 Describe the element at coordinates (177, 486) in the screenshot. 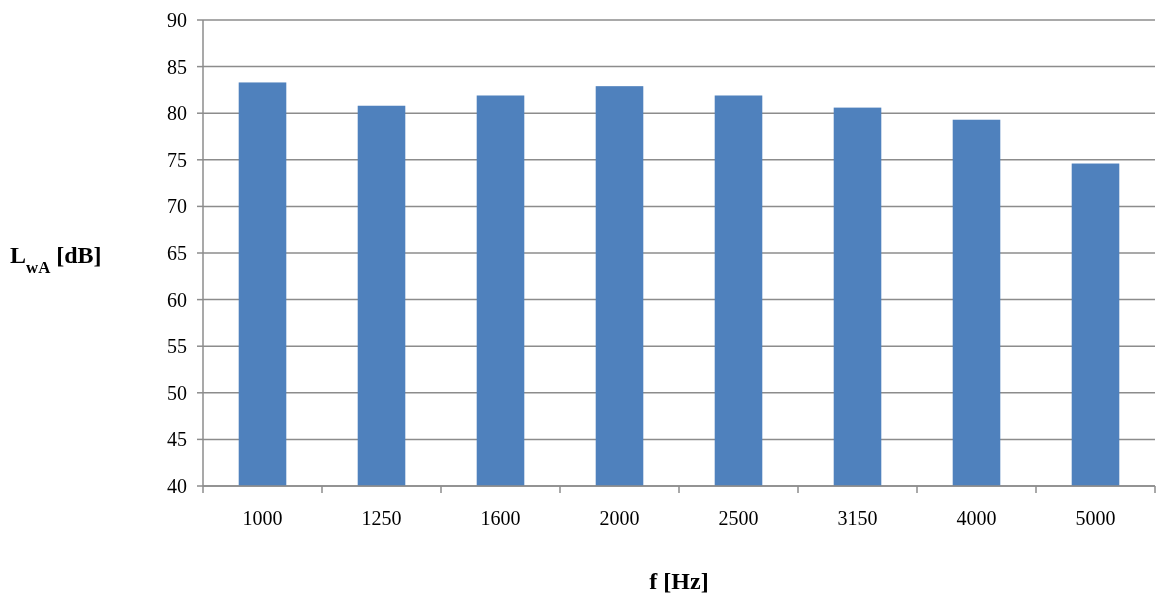

I see `y-tick-label: 40` at that location.